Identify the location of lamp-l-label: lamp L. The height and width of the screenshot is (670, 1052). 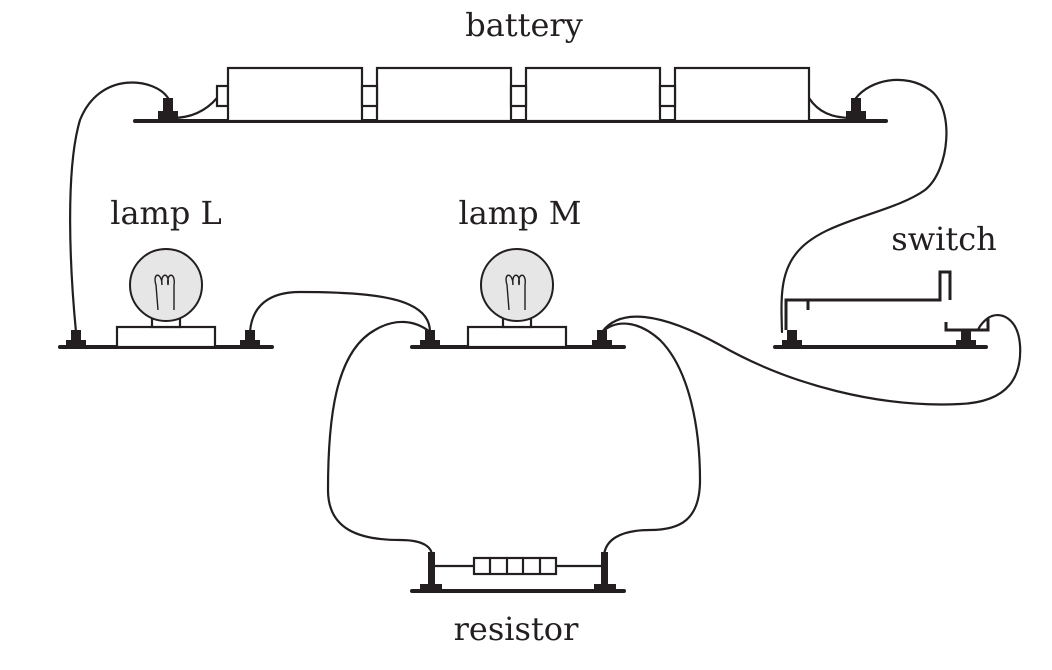
(166, 213).